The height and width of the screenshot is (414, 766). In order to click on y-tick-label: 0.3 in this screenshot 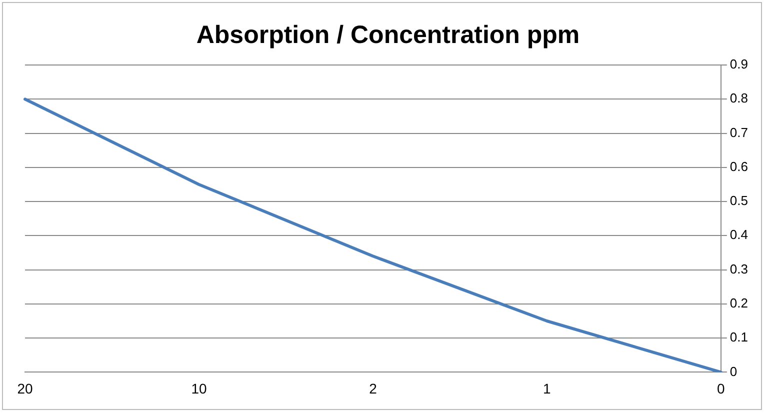, I will do `click(739, 268)`.